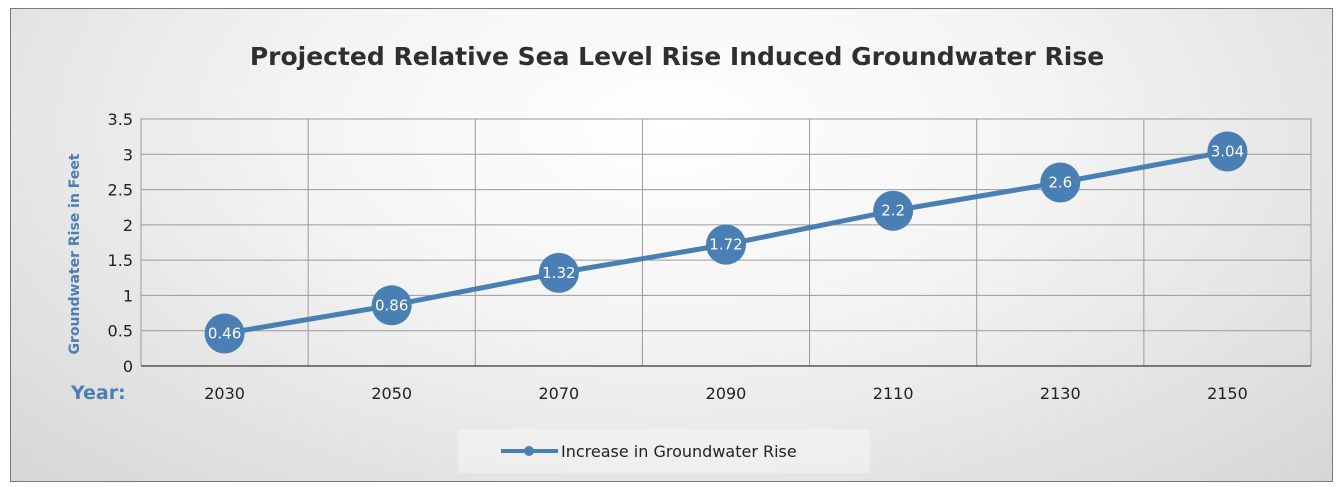 The height and width of the screenshot is (487, 1341). Describe the element at coordinates (1060, 393) in the screenshot. I see `x-tick-label: 2130` at that location.